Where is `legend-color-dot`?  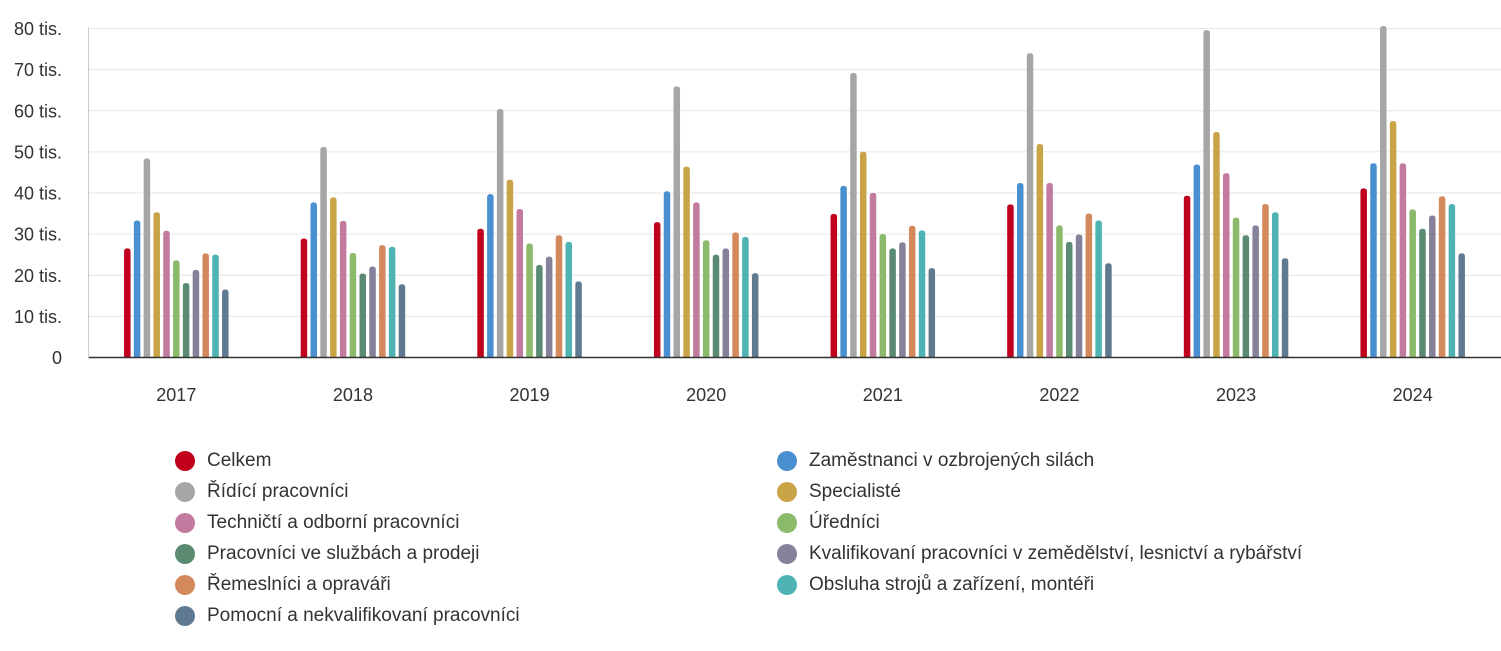 legend-color-dot is located at coordinates (185, 461).